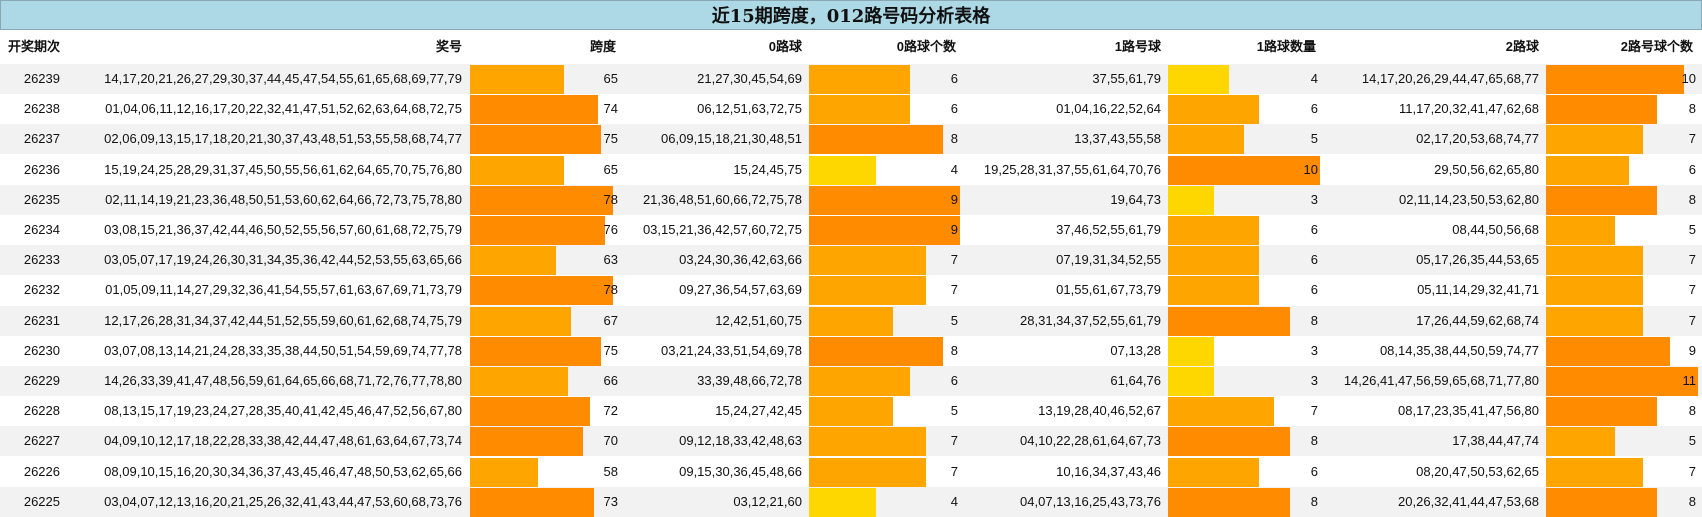  What do you see at coordinates (1477, 471) in the screenshot?
I see `route2-balls-cell: 08,20,47,50,53,62,65` at bounding box center [1477, 471].